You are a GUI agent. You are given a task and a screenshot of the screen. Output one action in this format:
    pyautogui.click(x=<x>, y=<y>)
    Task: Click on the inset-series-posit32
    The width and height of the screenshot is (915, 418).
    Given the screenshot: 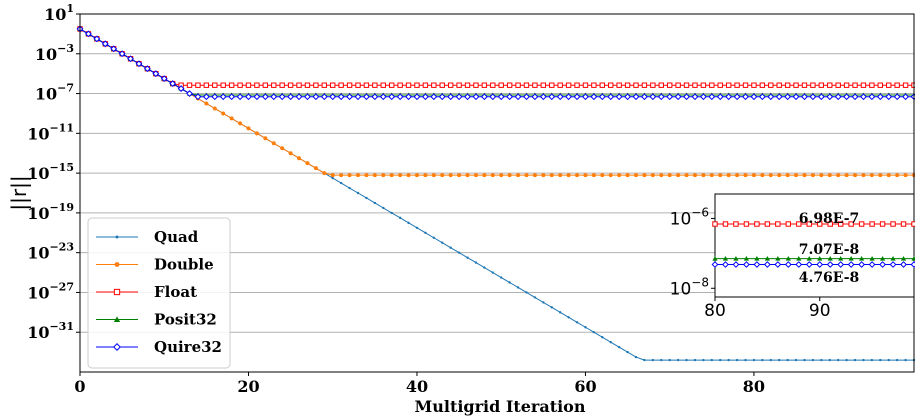 What is the action you would take?
    pyautogui.click(x=813, y=258)
    